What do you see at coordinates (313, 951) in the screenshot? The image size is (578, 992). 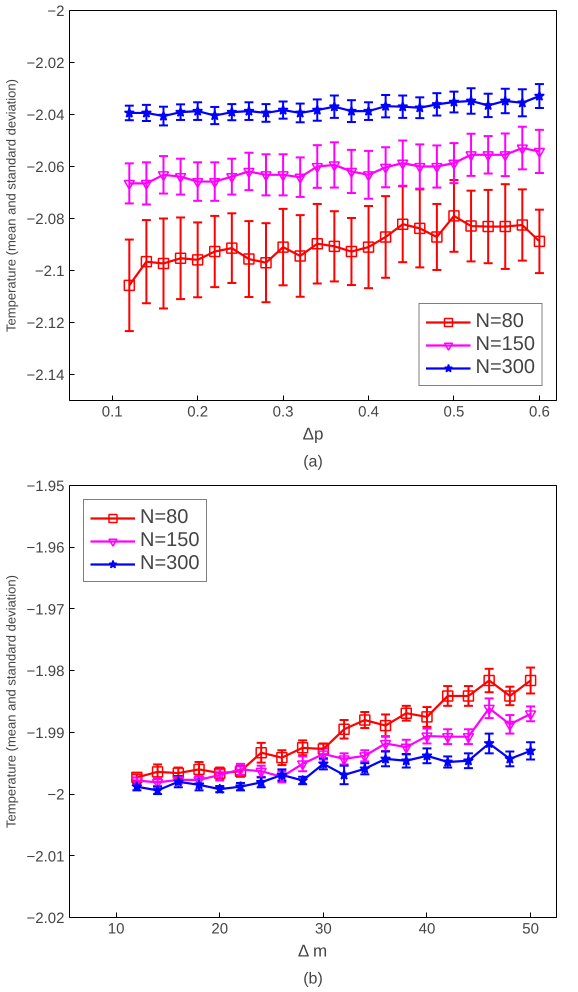 I see `x-axis-title: Δ m` at bounding box center [313, 951].